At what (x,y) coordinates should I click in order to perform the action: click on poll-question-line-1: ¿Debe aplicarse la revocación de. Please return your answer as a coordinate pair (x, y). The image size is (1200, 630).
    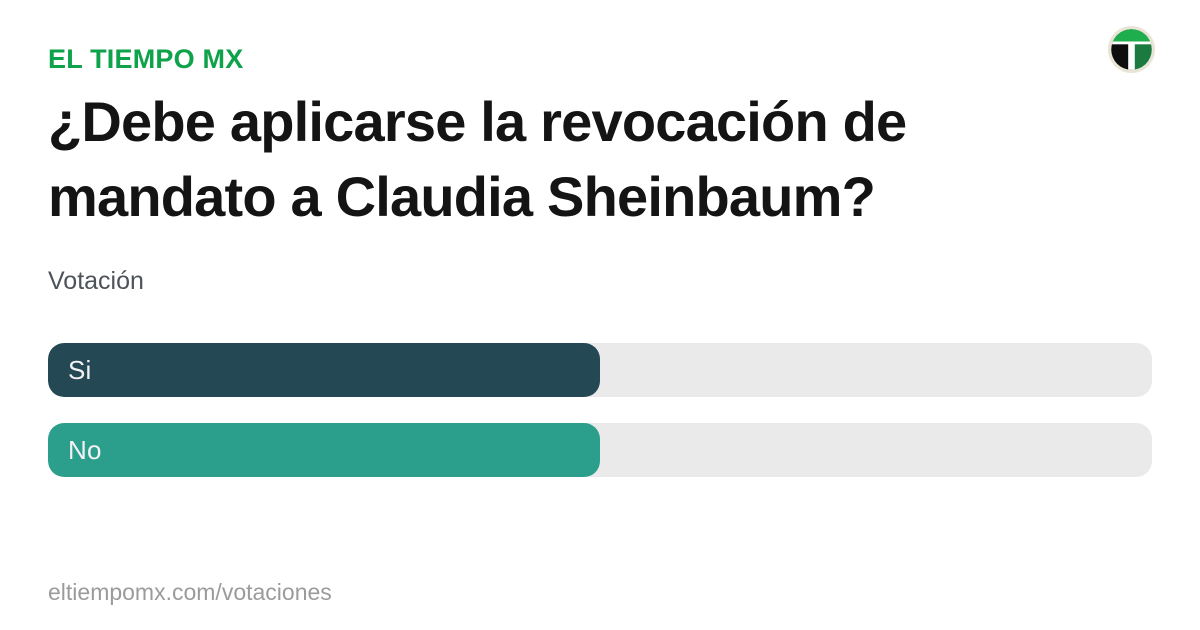
    Looking at the image, I should click on (477, 121).